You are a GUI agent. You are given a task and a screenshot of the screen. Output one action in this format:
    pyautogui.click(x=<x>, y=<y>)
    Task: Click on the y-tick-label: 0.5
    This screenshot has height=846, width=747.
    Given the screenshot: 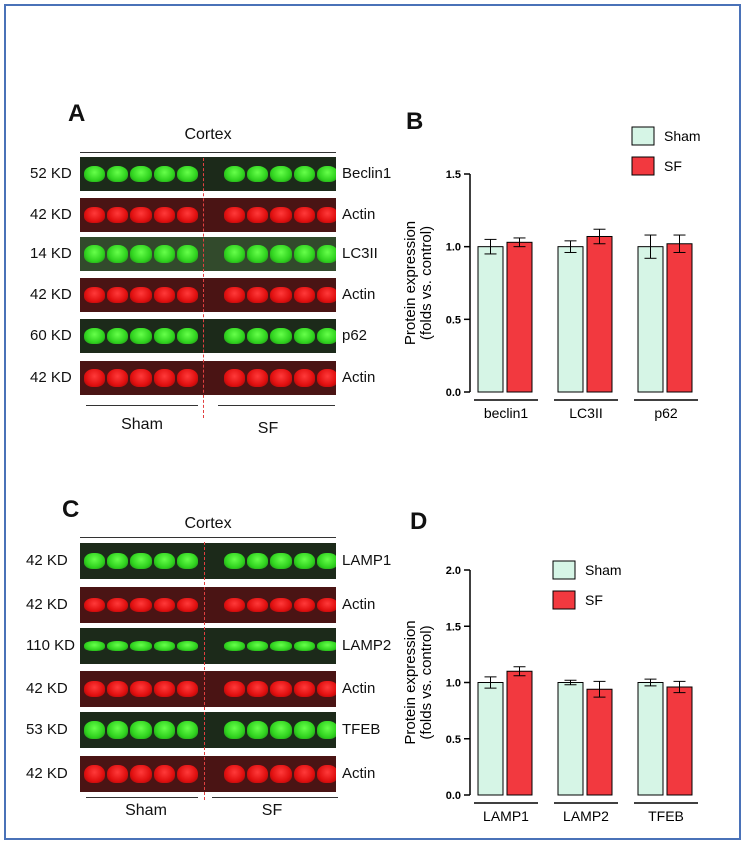 What is the action you would take?
    pyautogui.click(x=453, y=320)
    